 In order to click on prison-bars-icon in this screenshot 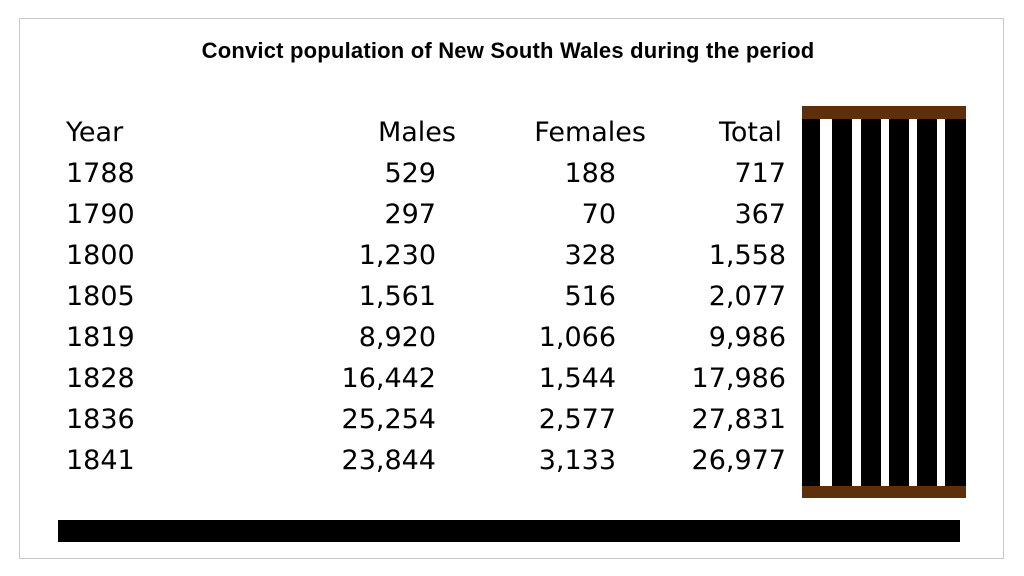, I will do `click(884, 302)`.